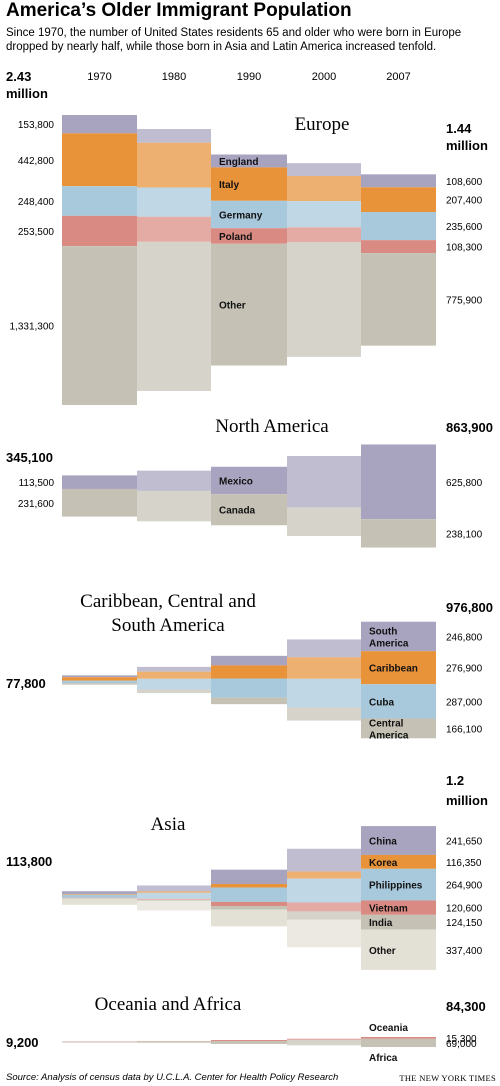 The width and height of the screenshot is (500, 1086). Describe the element at coordinates (398, 668) in the screenshot. I see `bar-caribbean-central-and-caribbean-2007` at that location.